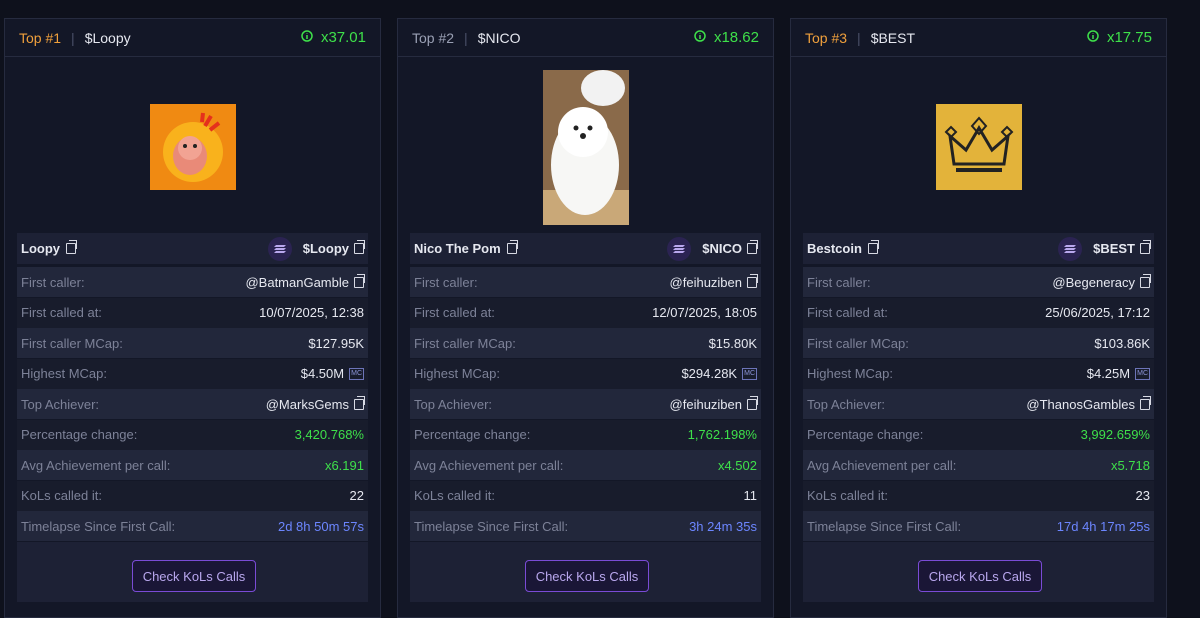 The height and width of the screenshot is (618, 1200). What do you see at coordinates (357, 495) in the screenshot?
I see `row-value: 22` at bounding box center [357, 495].